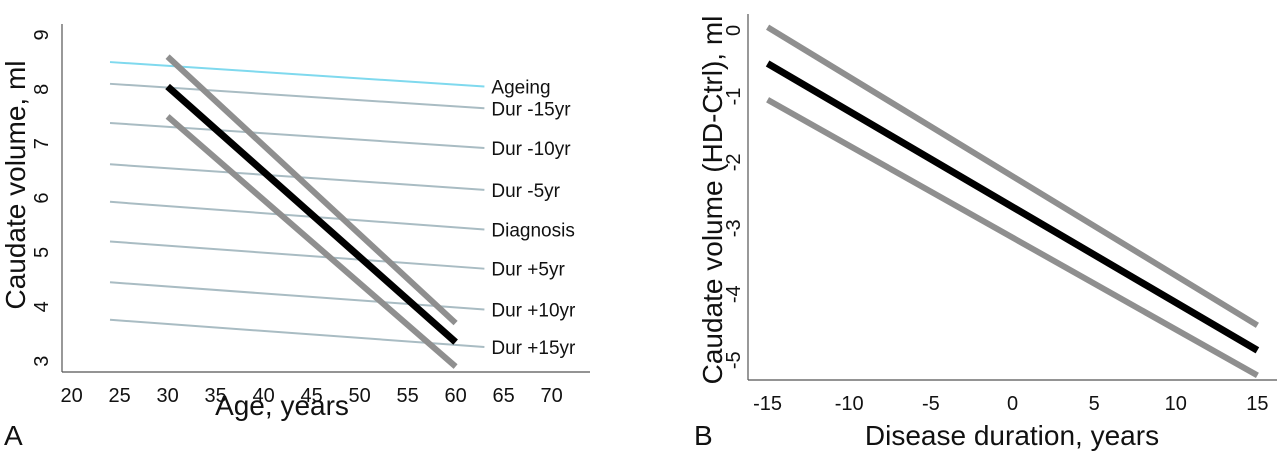 This screenshot has height=452, width=1280. I want to click on panel-b-letter: B, so click(703, 435).